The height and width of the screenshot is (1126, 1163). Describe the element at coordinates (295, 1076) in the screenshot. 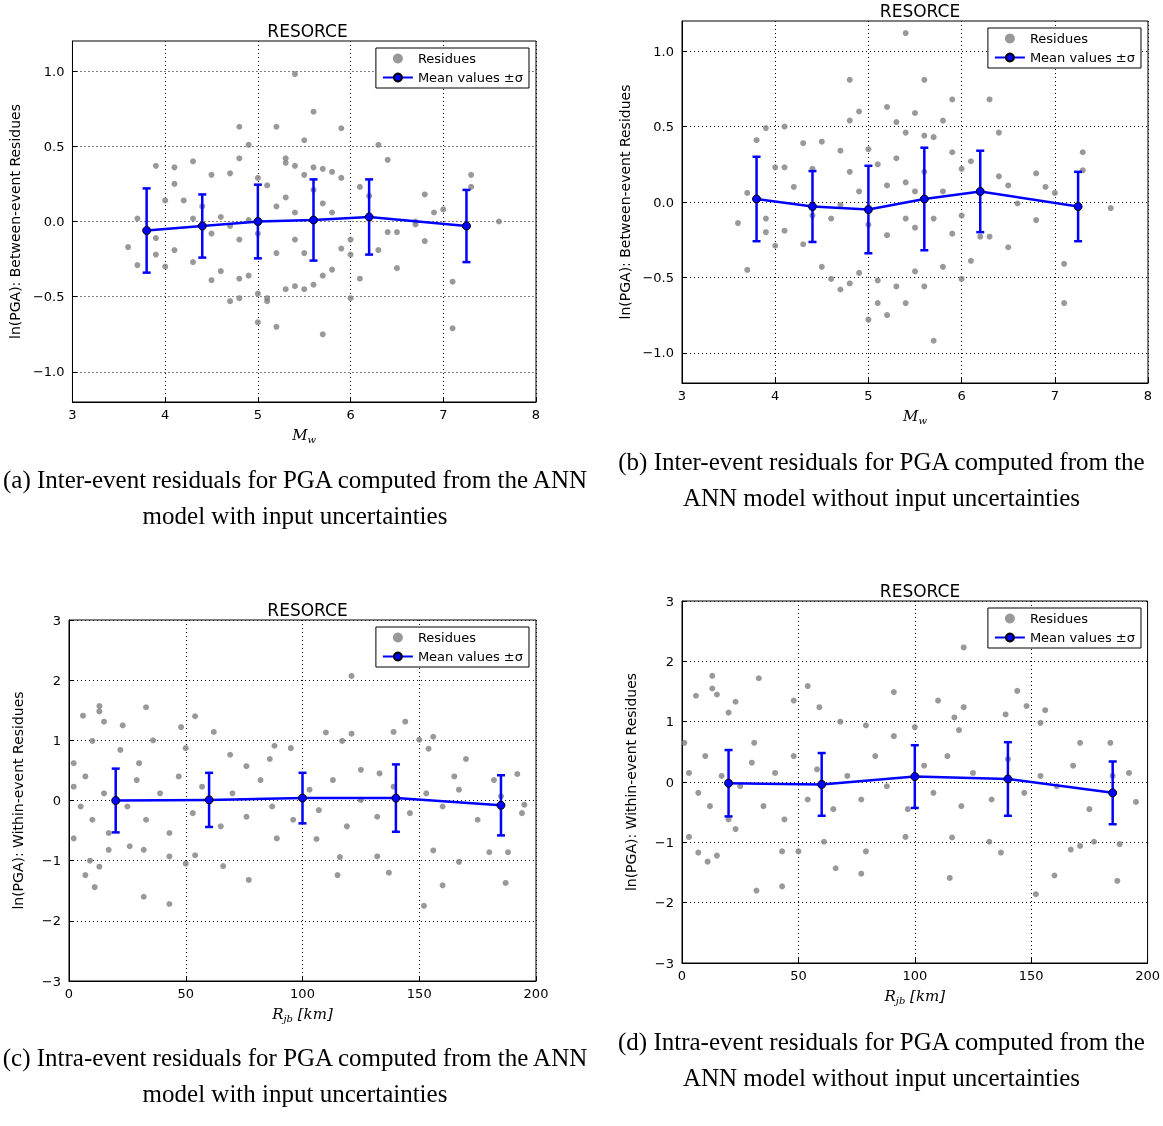

I see `text: (c) Intra-event residuals for PGA computed from the ANN model with input uncertainties` at that location.